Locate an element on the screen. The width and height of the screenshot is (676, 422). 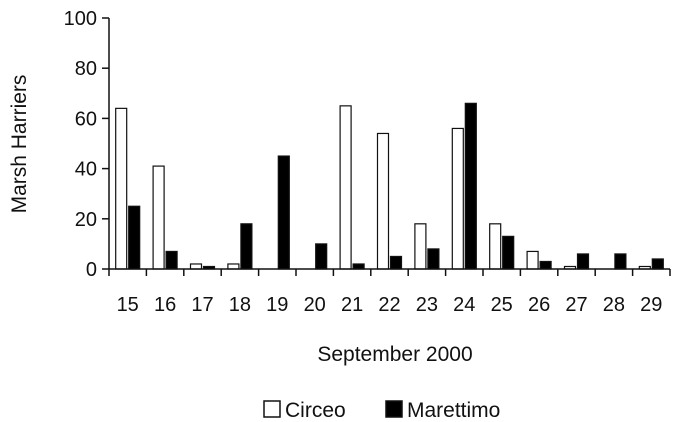
y-tick-label: 0 is located at coordinates (91, 270).